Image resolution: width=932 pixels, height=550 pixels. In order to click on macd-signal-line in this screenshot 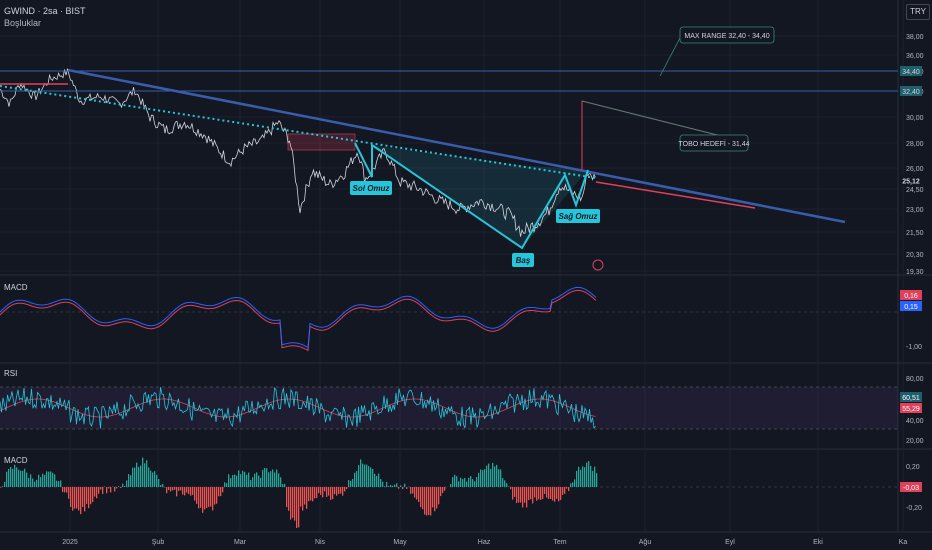, I will do `click(298, 320)`.